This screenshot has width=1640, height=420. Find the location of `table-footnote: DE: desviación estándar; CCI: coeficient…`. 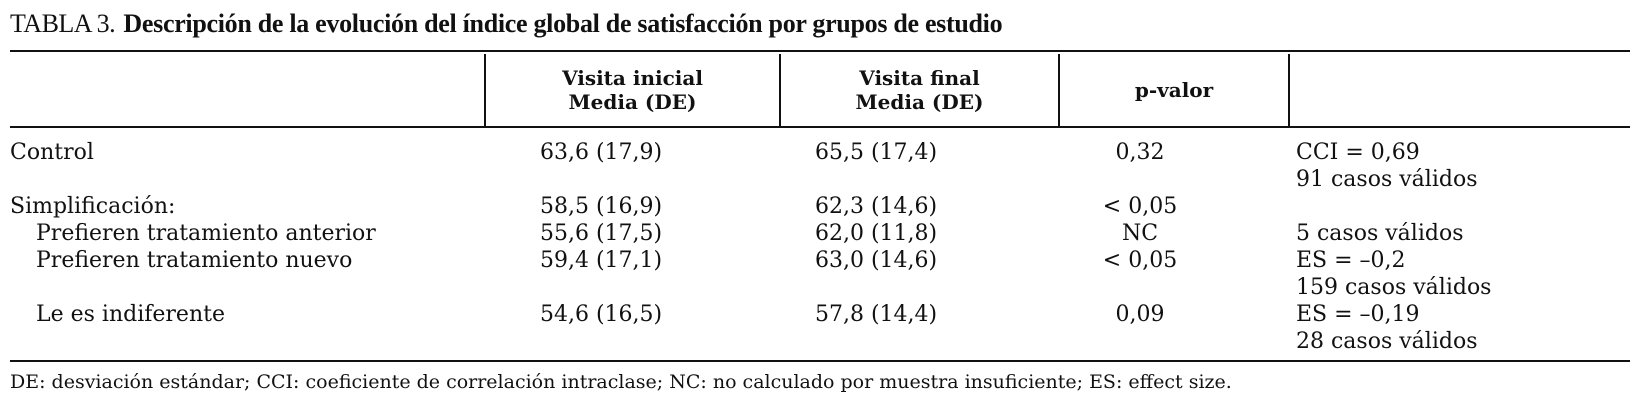

table-footnote: DE: desviación estándar; CCI: coeficient… is located at coordinates (621, 382).